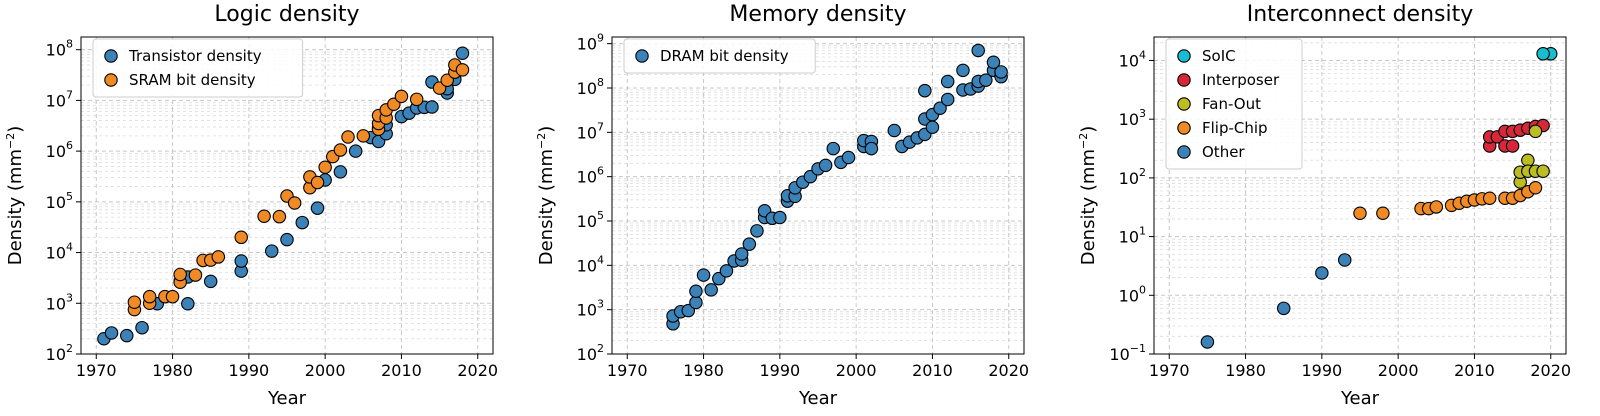 This screenshot has width=1600, height=416. Describe the element at coordinates (590, 87) in the screenshot. I see `y-tick-label: 10⁸` at that location.